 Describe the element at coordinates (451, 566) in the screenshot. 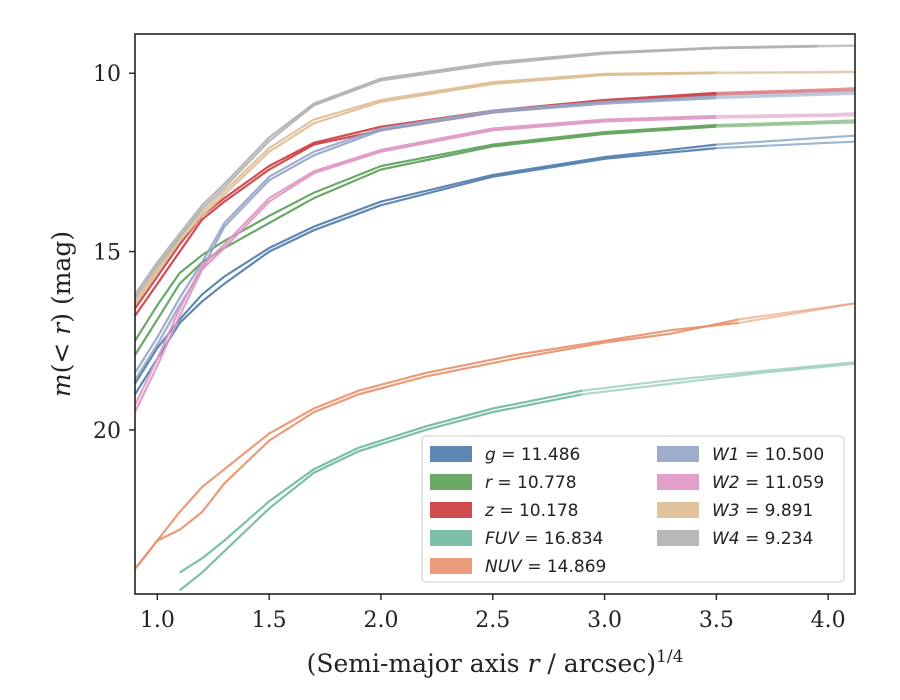

I see `legend-swatch-NUV` at that location.